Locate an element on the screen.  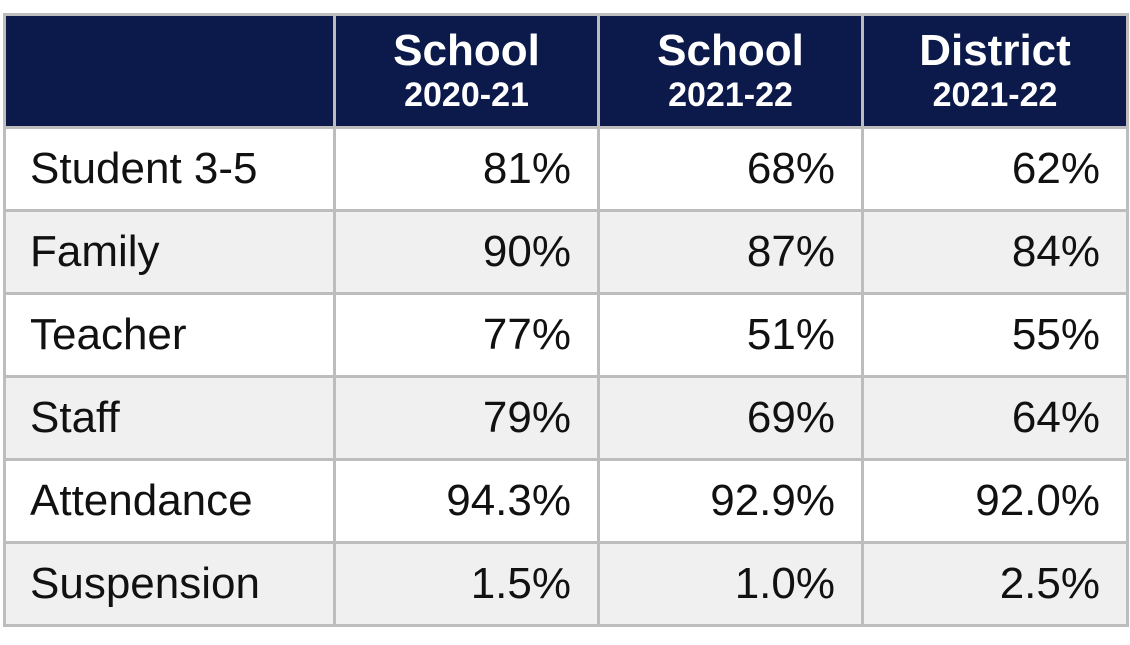
corner-cell is located at coordinates (169, 71).